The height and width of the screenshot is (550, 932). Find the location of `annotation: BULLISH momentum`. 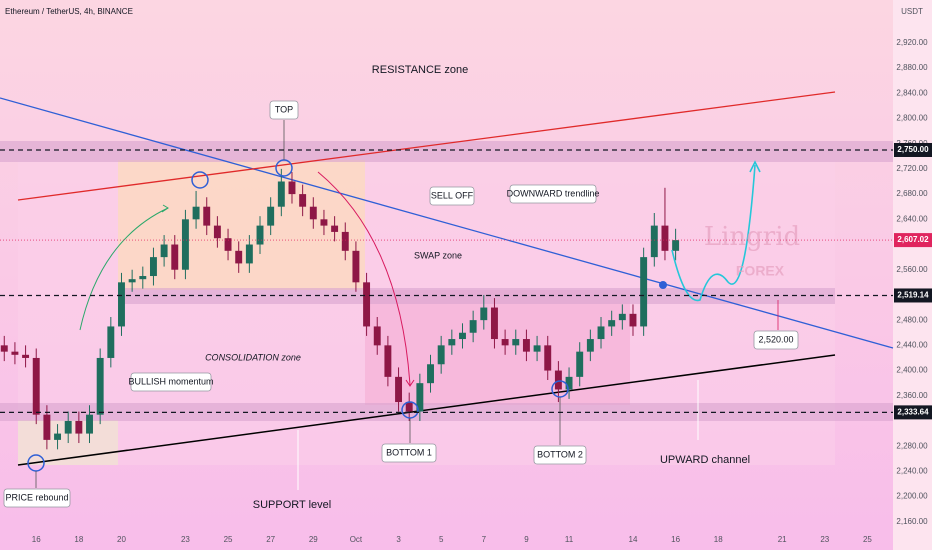

annotation: BULLISH momentum is located at coordinates (170, 381).